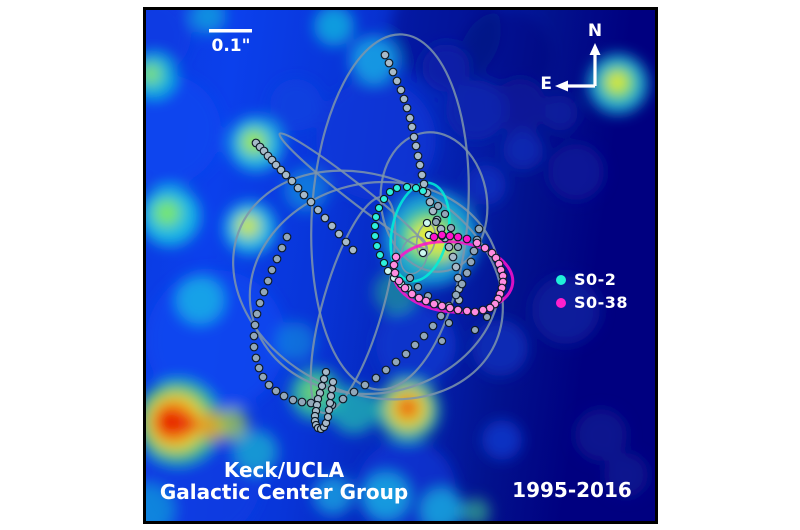 The width and height of the screenshot is (800, 530). What do you see at coordinates (353, 191) in the screenshot?
I see `gray-orbit-thin` at bounding box center [353, 191].